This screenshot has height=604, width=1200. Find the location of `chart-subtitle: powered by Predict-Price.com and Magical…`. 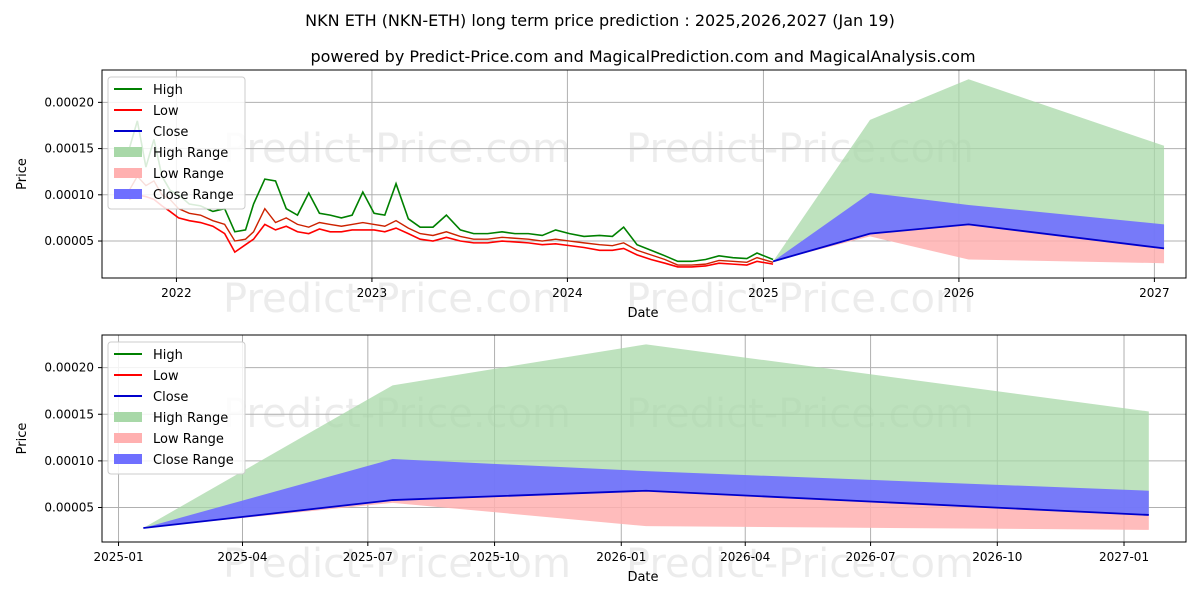

chart-subtitle: powered by Predict-Price.com and Magical… is located at coordinates (642, 56).